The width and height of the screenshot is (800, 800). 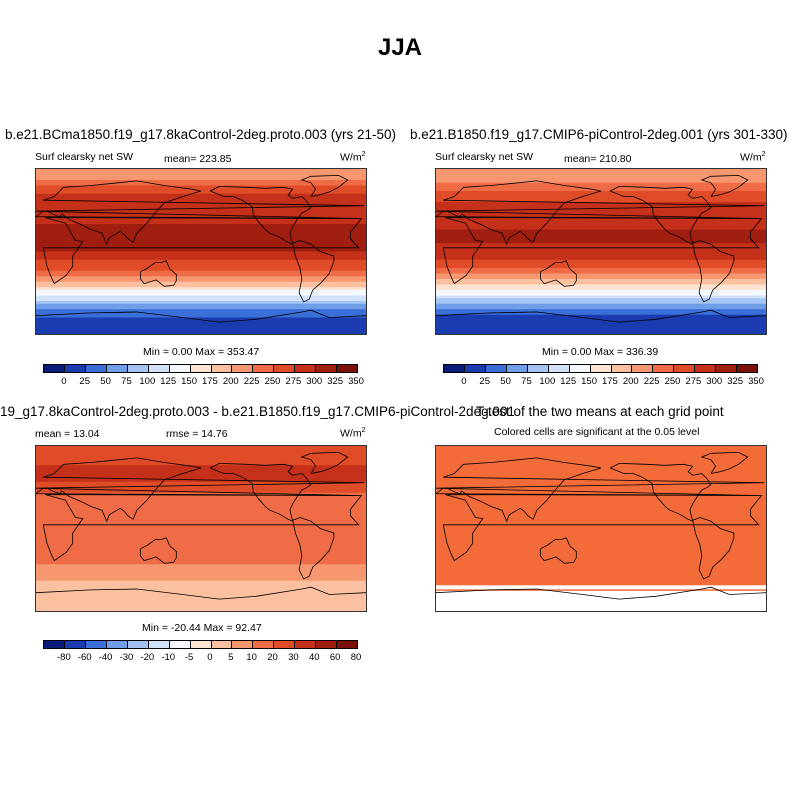 I want to click on panel-1-units: W/m2, so click(x=353, y=157).